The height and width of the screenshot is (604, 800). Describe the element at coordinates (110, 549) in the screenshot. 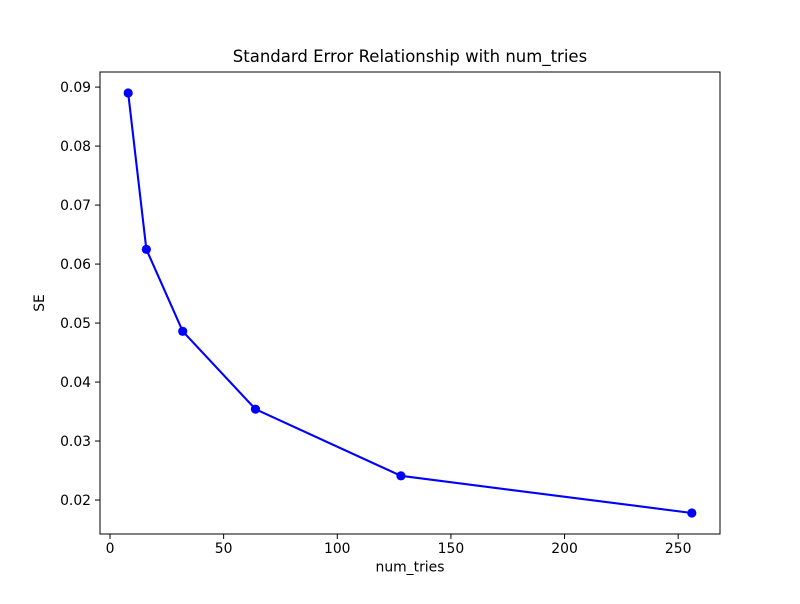

I see `x-tick-label: 0` at that location.